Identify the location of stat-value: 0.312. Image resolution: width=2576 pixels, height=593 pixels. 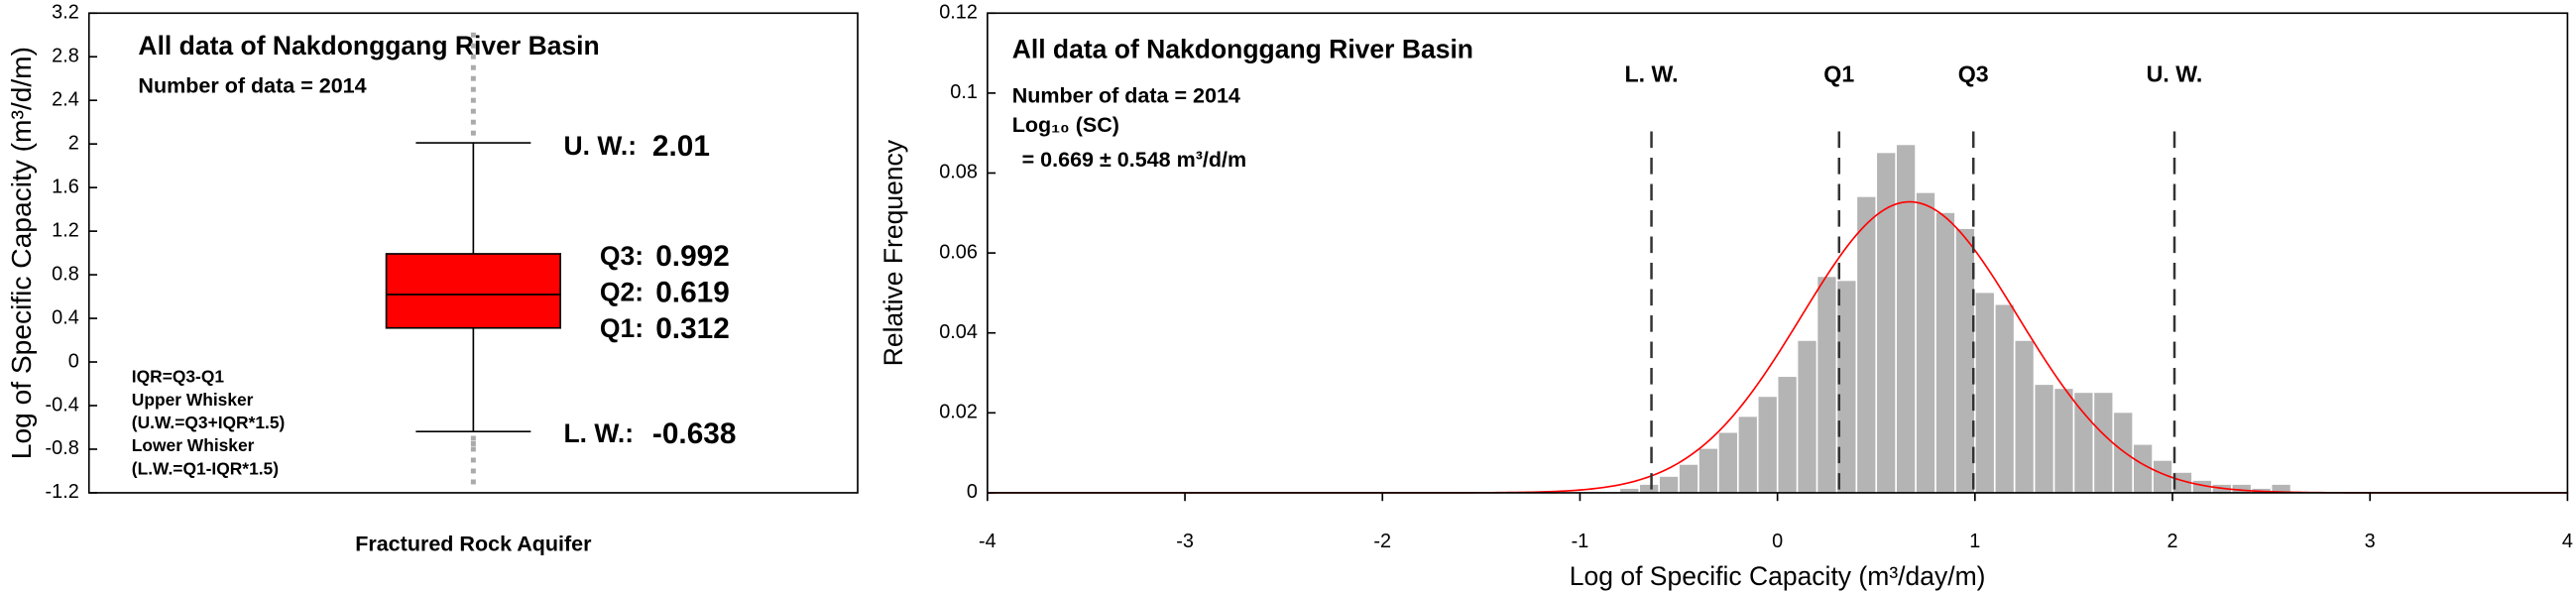
(693, 328).